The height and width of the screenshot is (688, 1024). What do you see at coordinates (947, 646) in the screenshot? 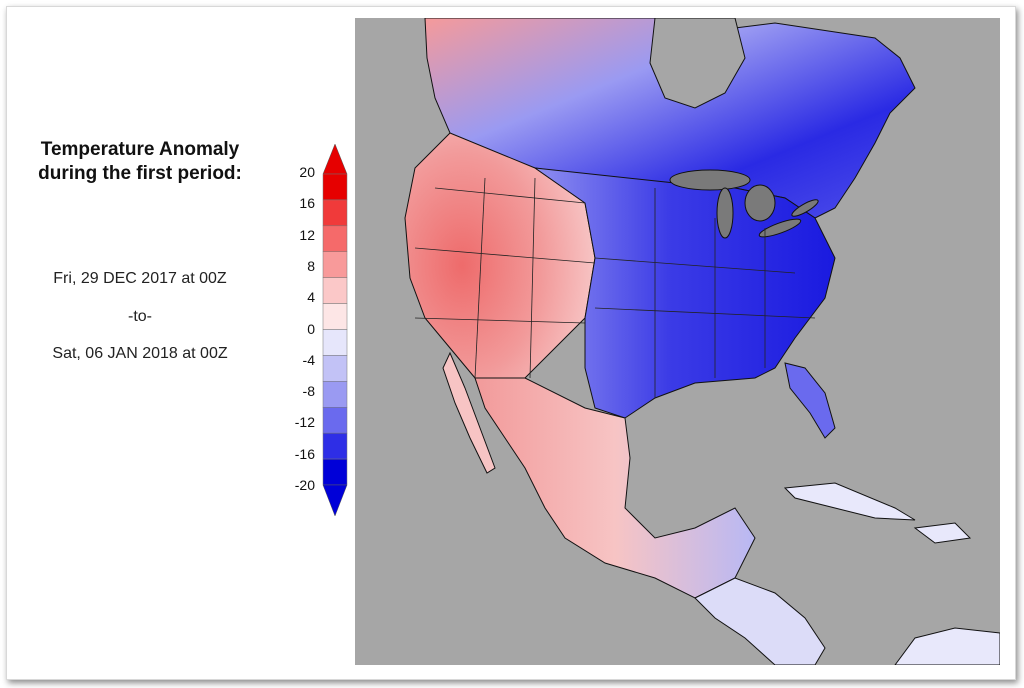
I see `south-america-region` at bounding box center [947, 646].